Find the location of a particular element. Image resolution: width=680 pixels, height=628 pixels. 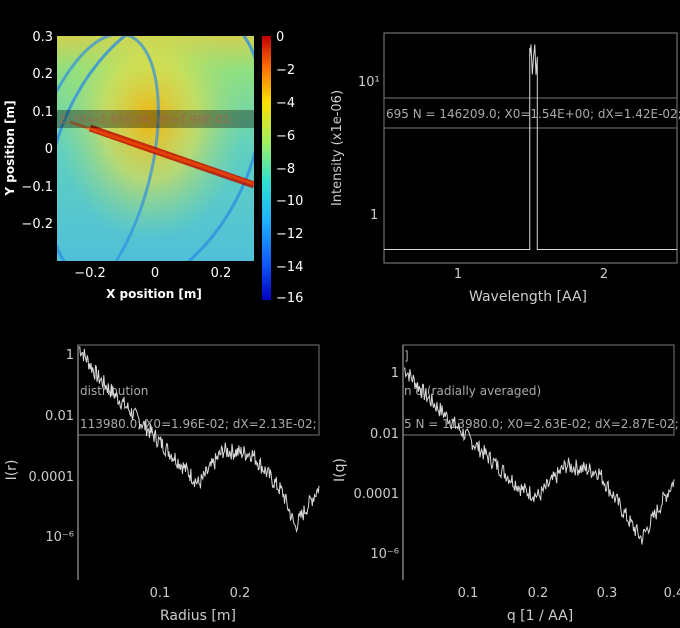

heatmap-y-axis: 0.3 0.2 0.1 0 −0.1 −0.2 is located at coordinates (37, 131).